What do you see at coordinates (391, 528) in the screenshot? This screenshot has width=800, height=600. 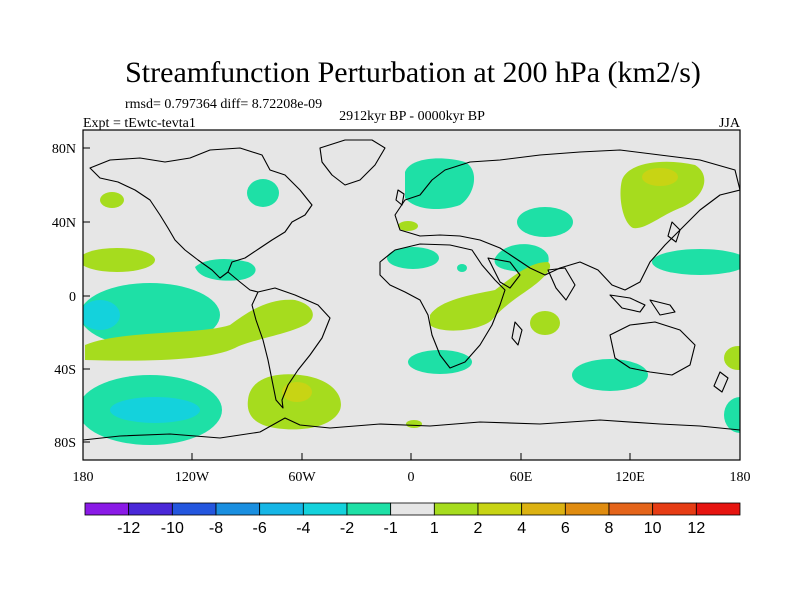 I see `colorbar-label: -1` at bounding box center [391, 528].